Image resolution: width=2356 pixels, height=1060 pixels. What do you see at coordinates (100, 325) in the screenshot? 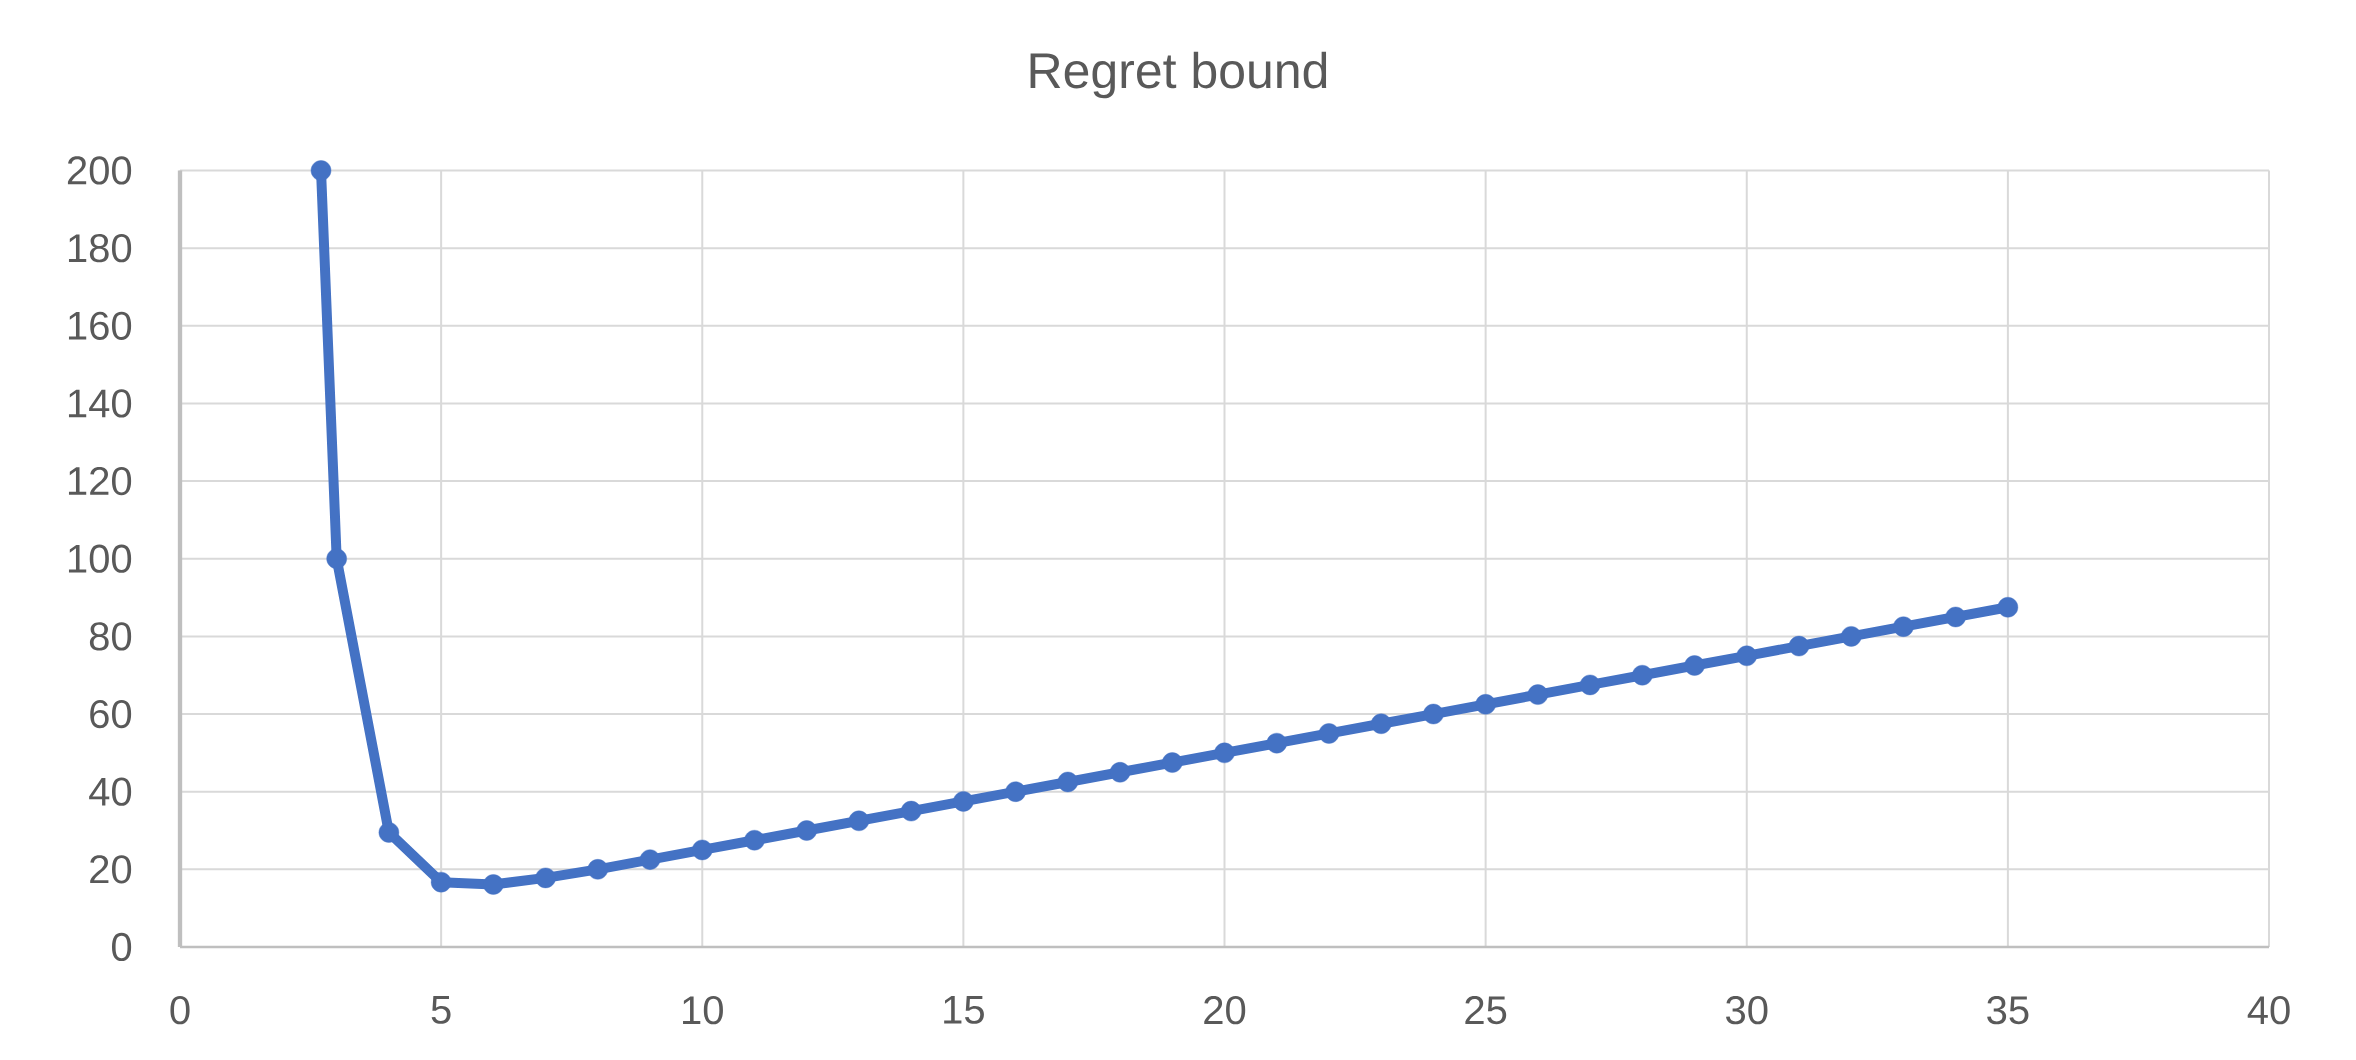
I see `y-tick-label: 160` at bounding box center [100, 325].